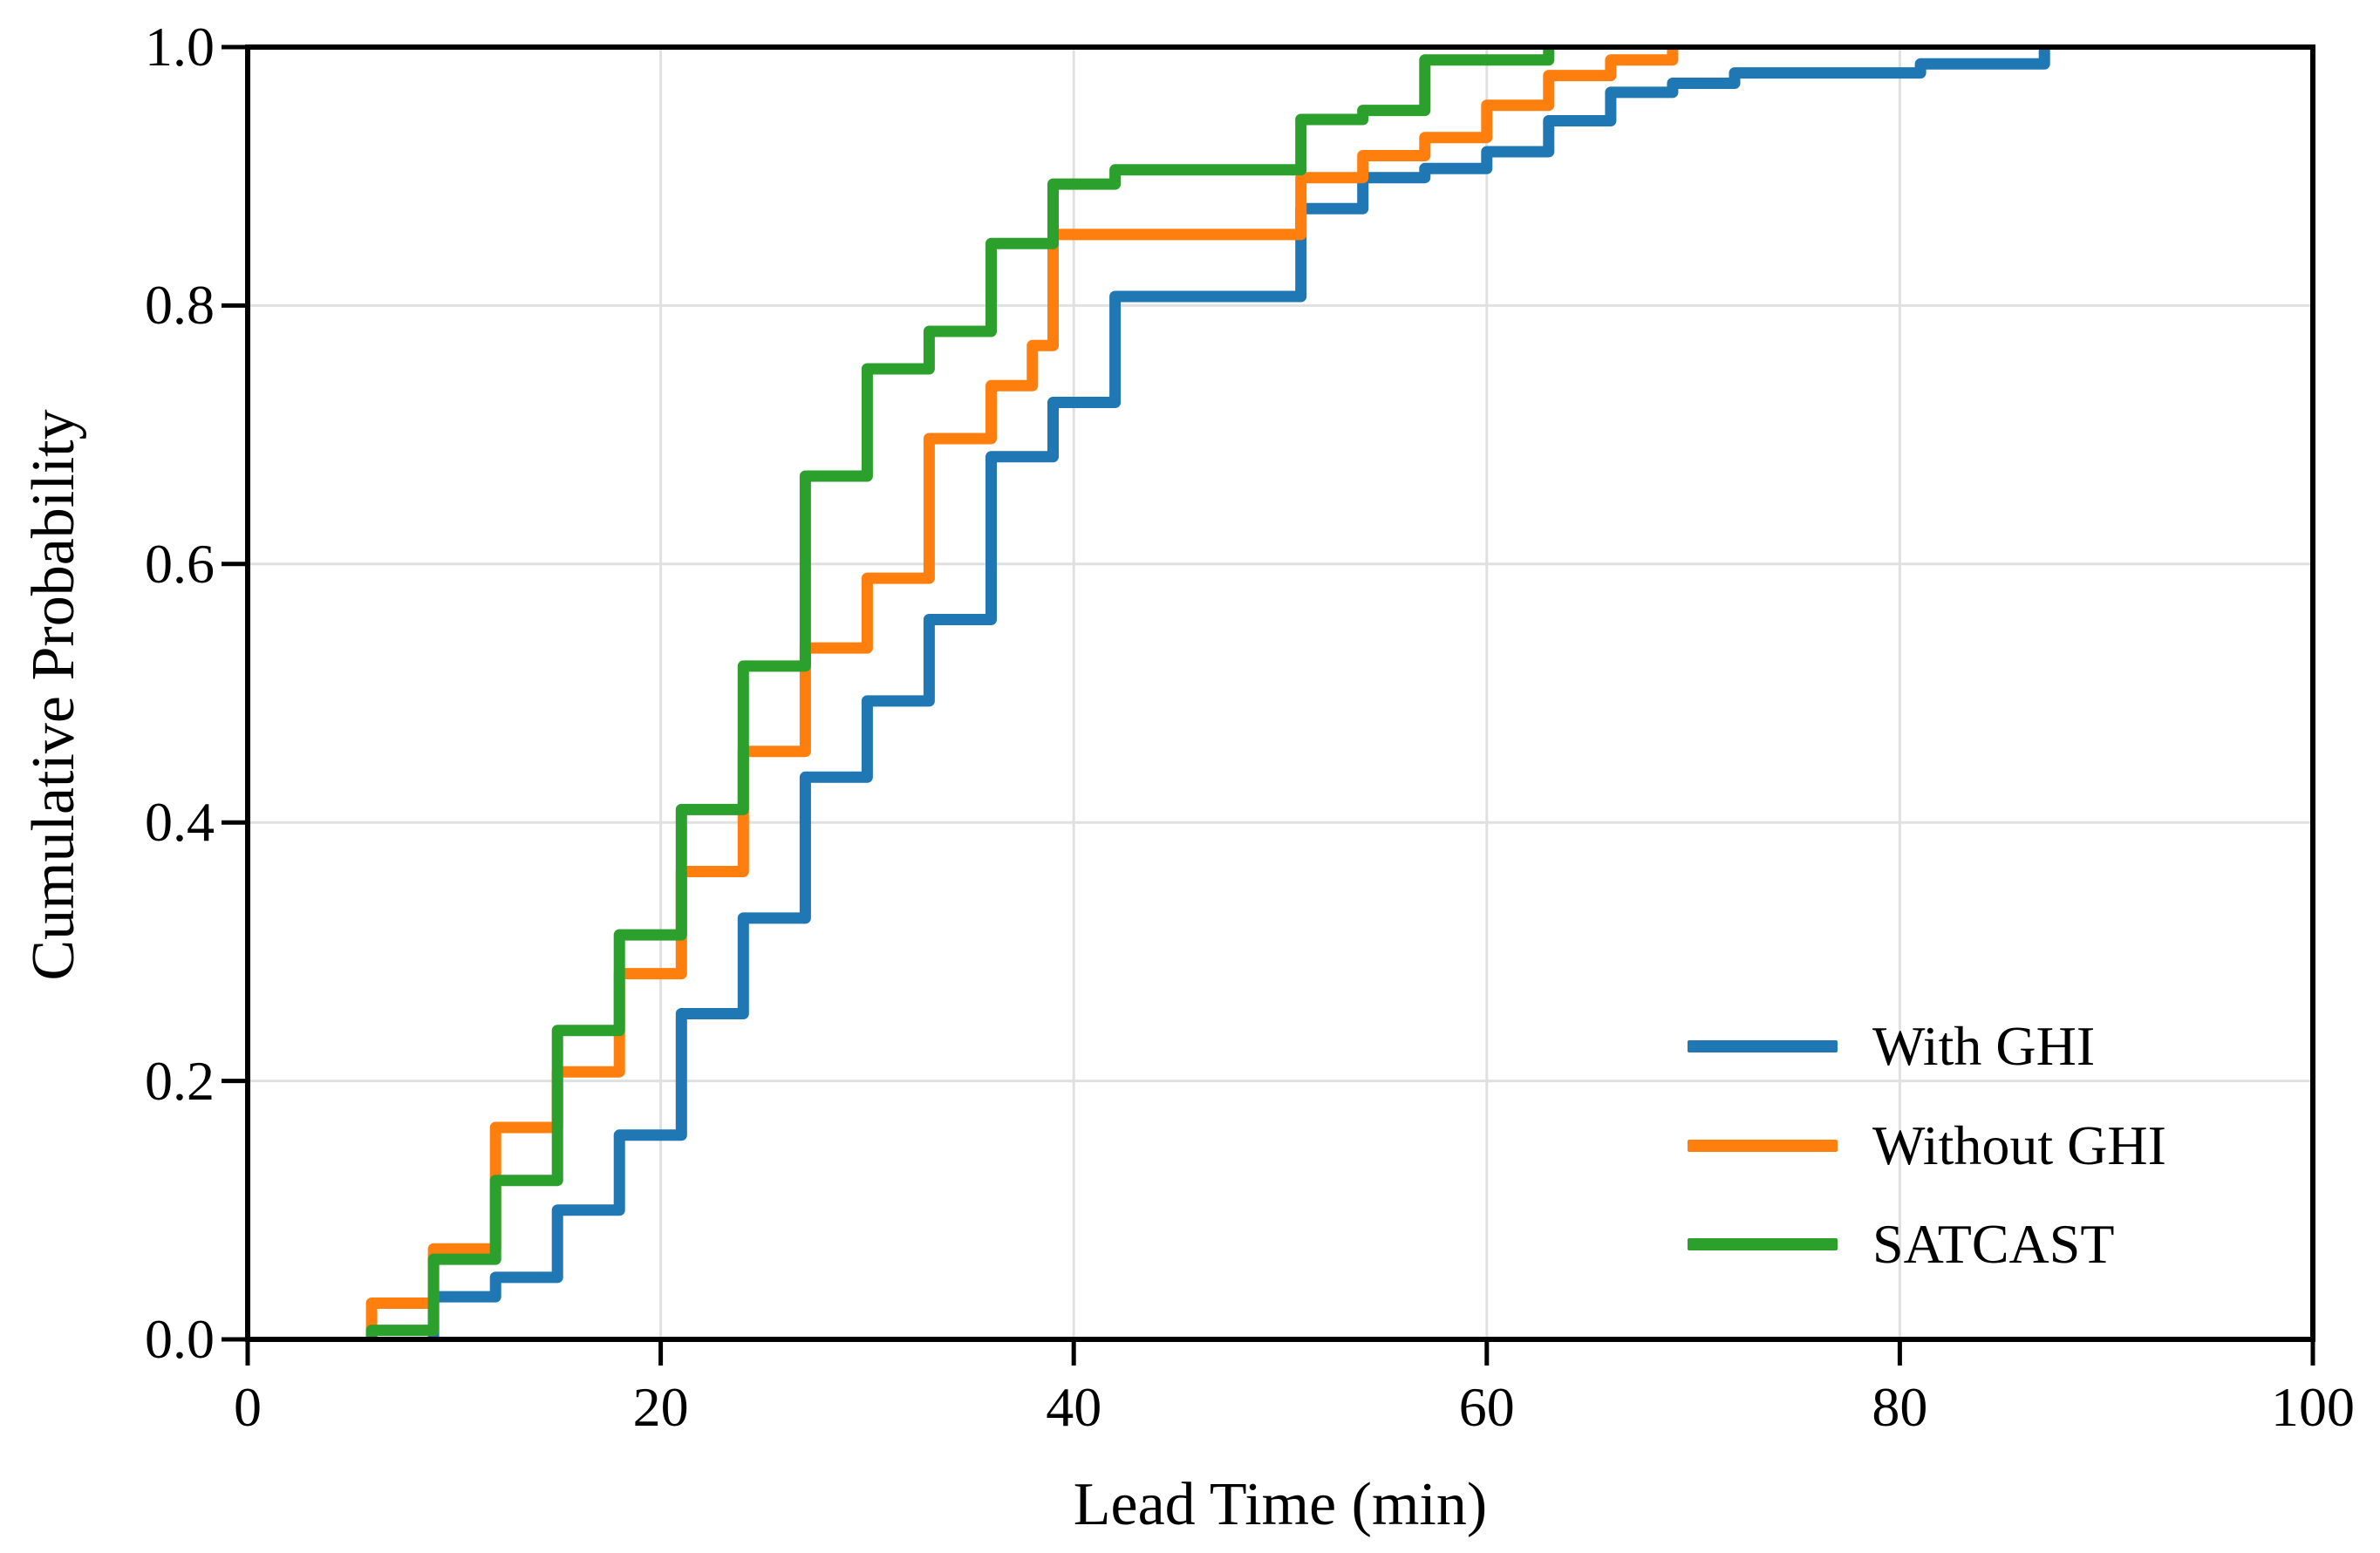 The height and width of the screenshot is (1553, 2380). What do you see at coordinates (53, 695) in the screenshot?
I see `y-axis-title: Cumulative Probability` at bounding box center [53, 695].